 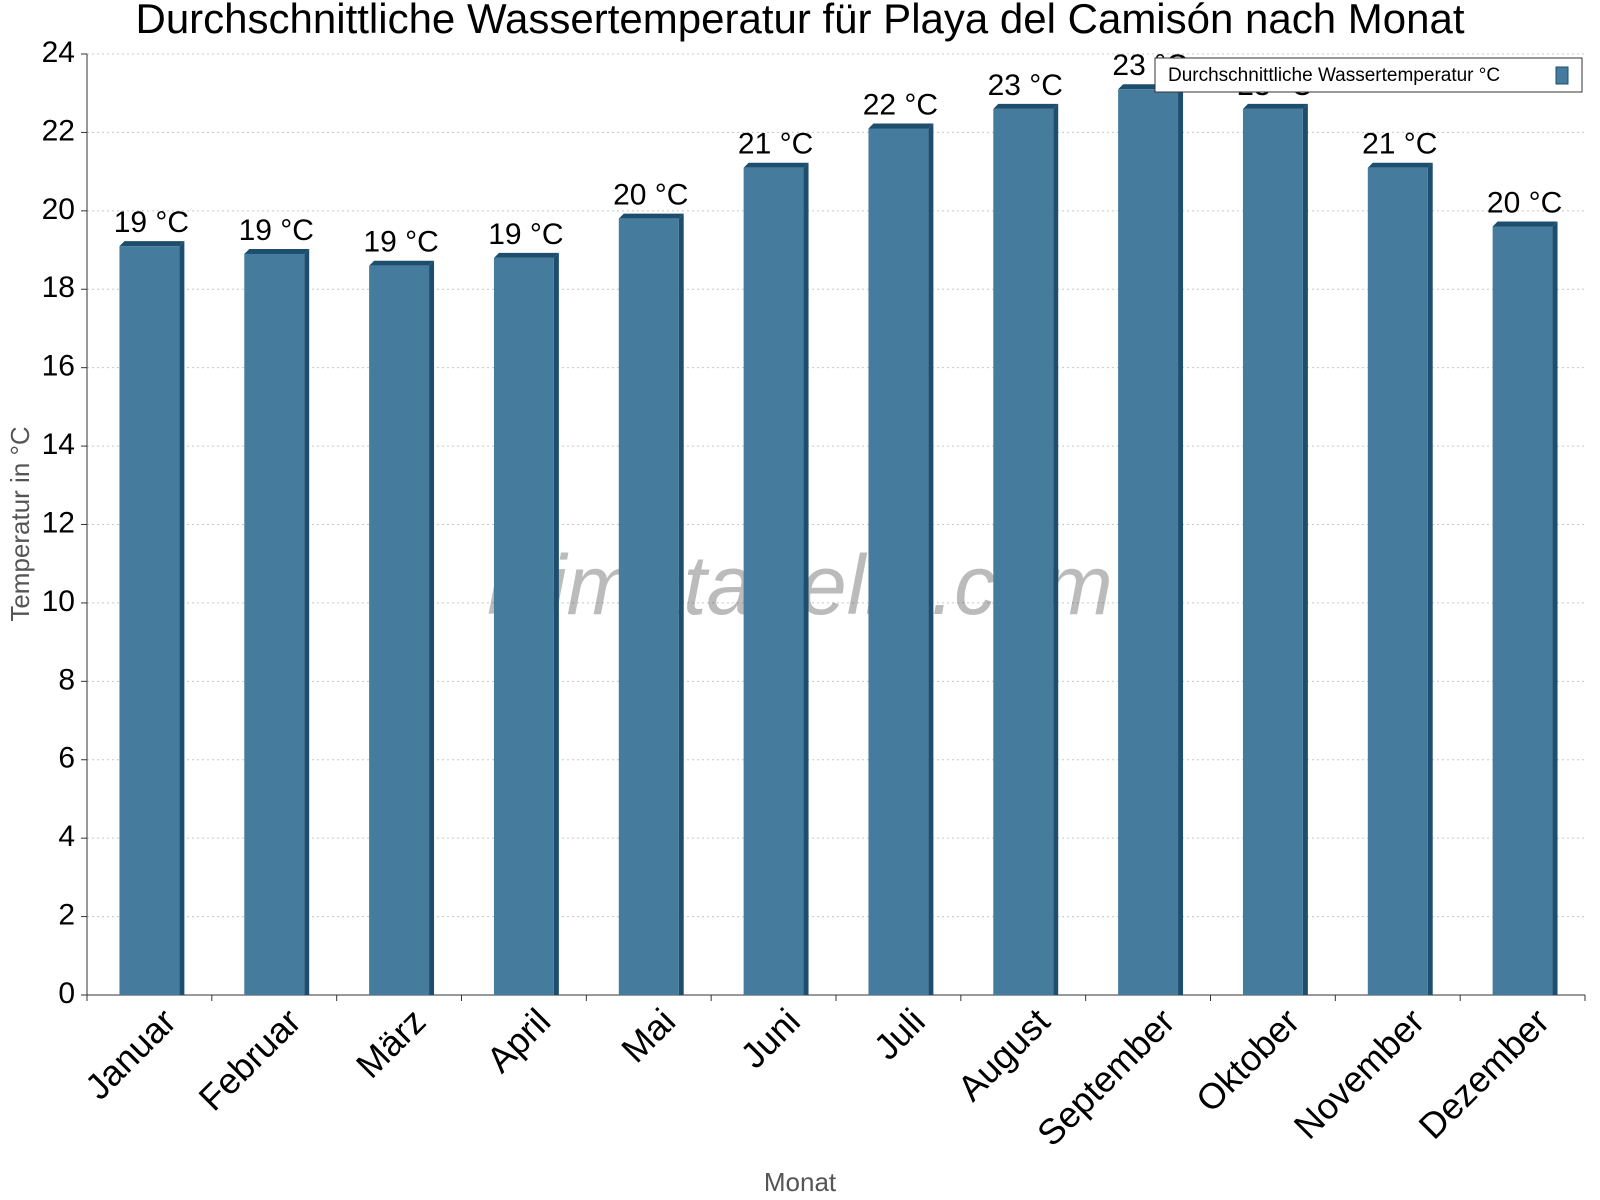 What do you see at coordinates (391, 1043) in the screenshot?
I see `x-tick-label: März` at bounding box center [391, 1043].